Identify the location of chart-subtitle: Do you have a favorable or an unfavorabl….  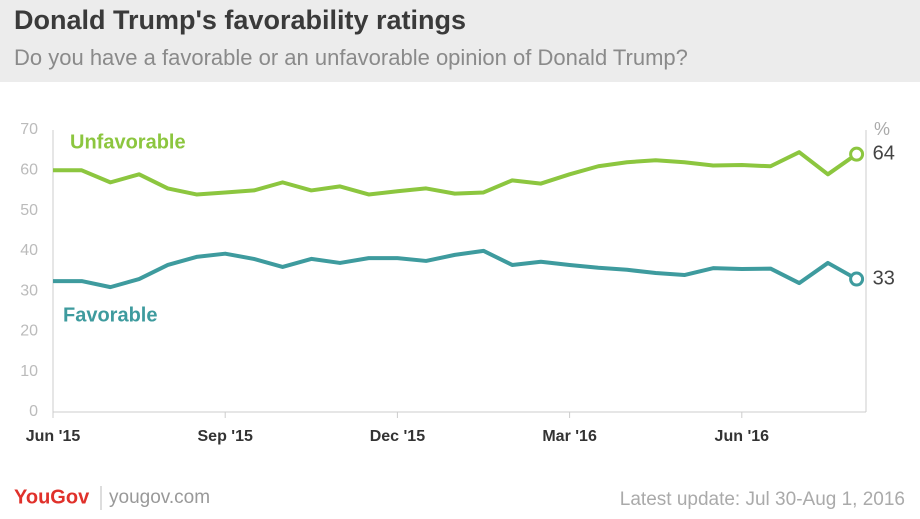
(351, 57).